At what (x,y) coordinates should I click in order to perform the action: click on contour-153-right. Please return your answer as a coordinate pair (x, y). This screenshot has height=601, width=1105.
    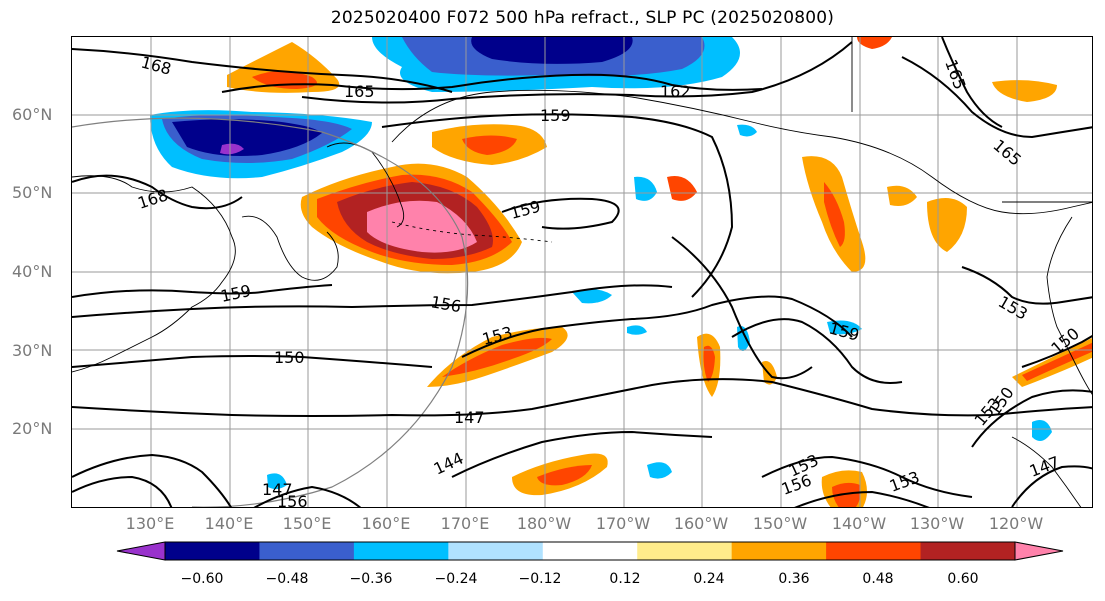
    Looking at the image, I should click on (1026, 285).